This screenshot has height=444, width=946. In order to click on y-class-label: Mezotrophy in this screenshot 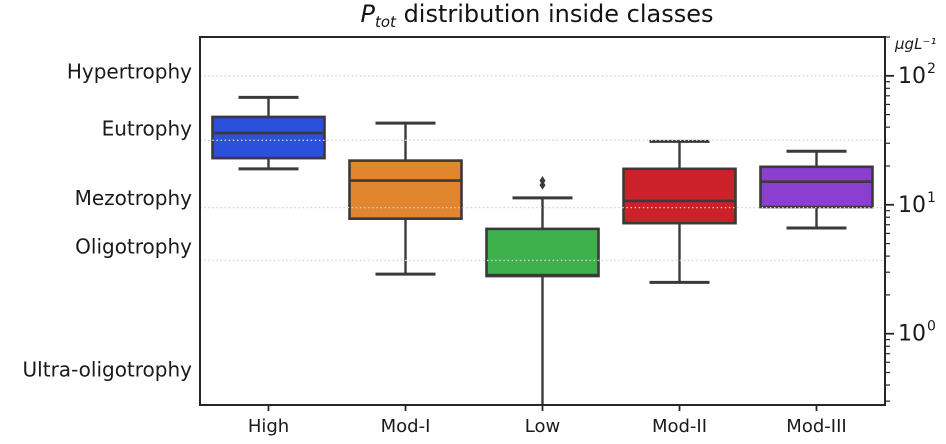, I will do `click(134, 198)`.